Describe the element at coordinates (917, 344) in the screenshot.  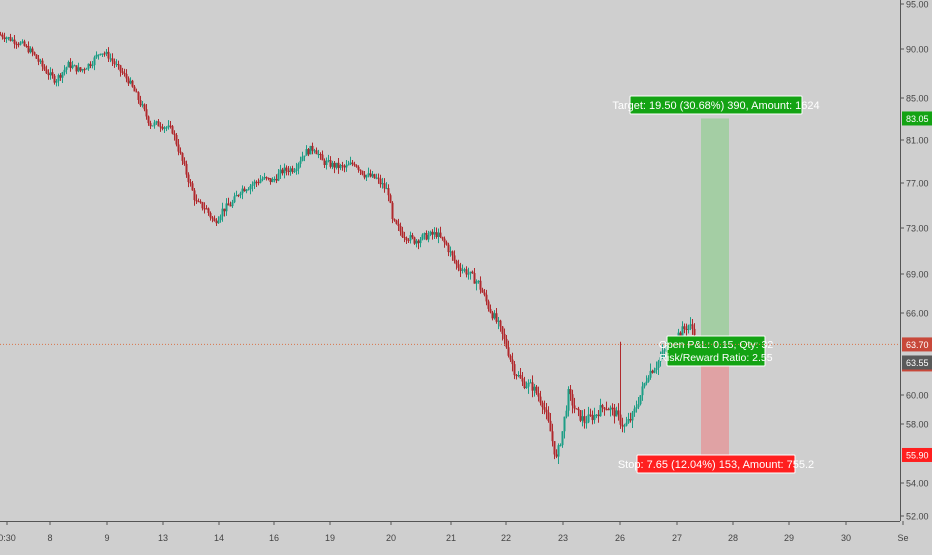
I see `last-price-badge-box` at that location.